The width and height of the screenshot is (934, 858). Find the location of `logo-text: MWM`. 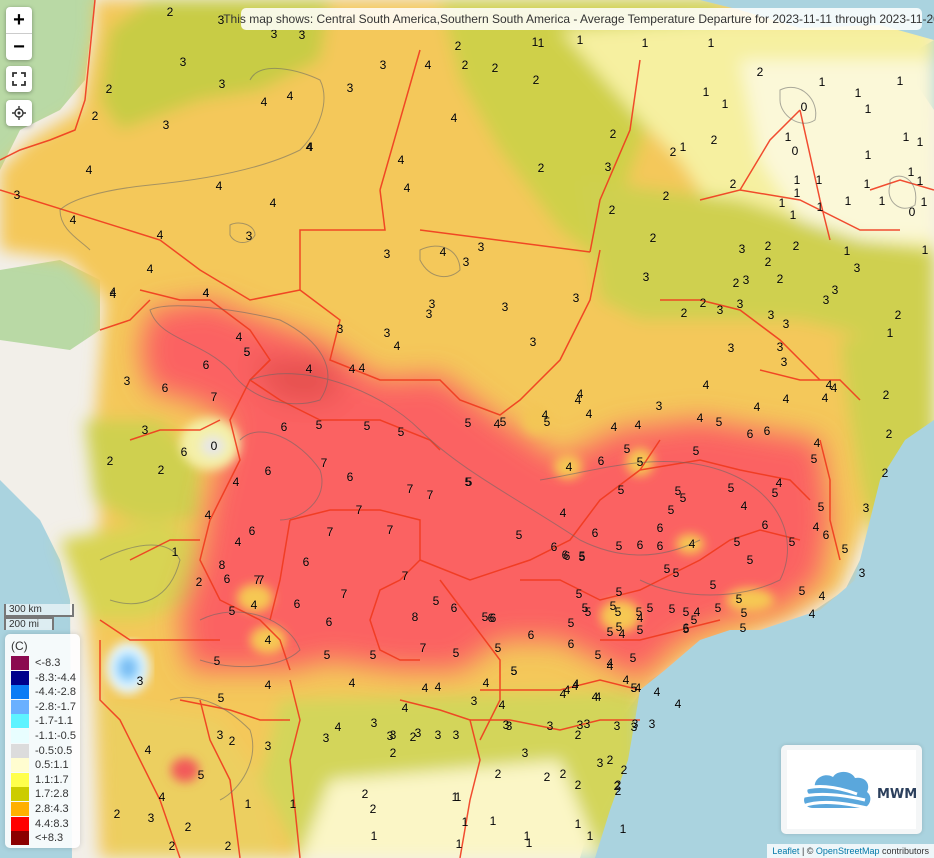

logo-text: MWM is located at coordinates (897, 794).